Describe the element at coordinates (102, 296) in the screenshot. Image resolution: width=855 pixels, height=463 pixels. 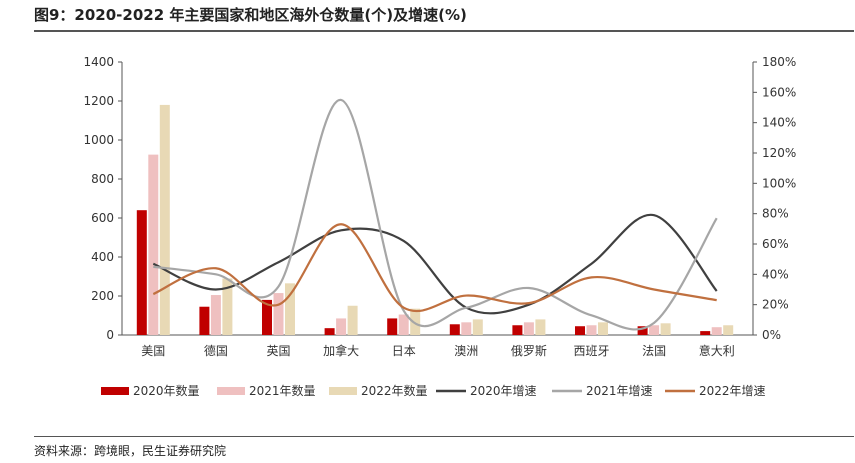
I see `y-left-tick-label: 200` at that location.